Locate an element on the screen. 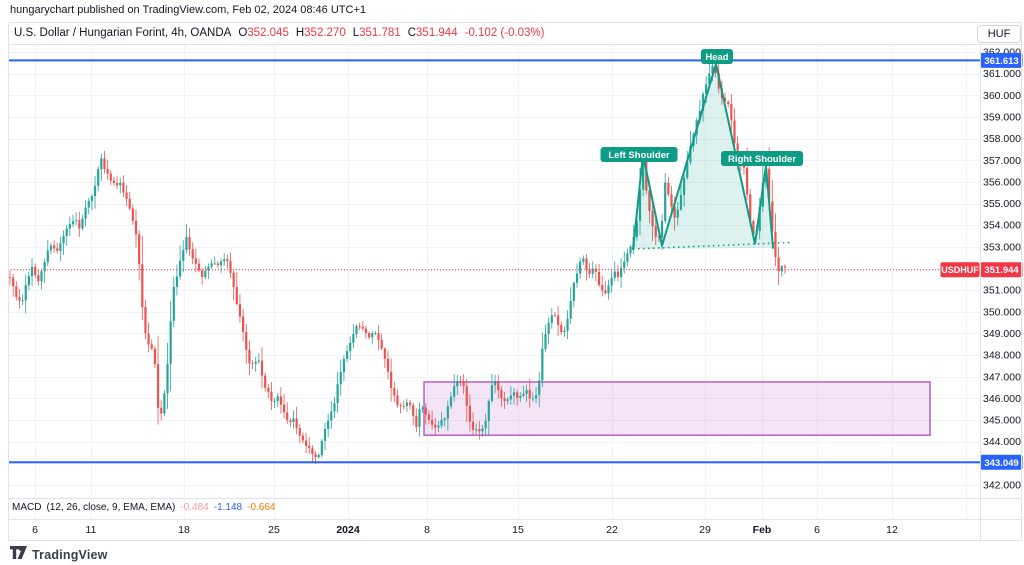 This screenshot has width=1024, height=565. svg-text: 351.944 is located at coordinates (1001, 270).